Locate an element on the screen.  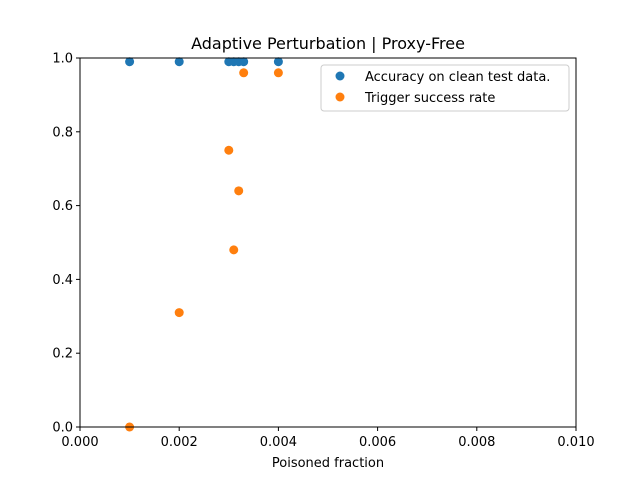
legend-box is located at coordinates (445, 88).